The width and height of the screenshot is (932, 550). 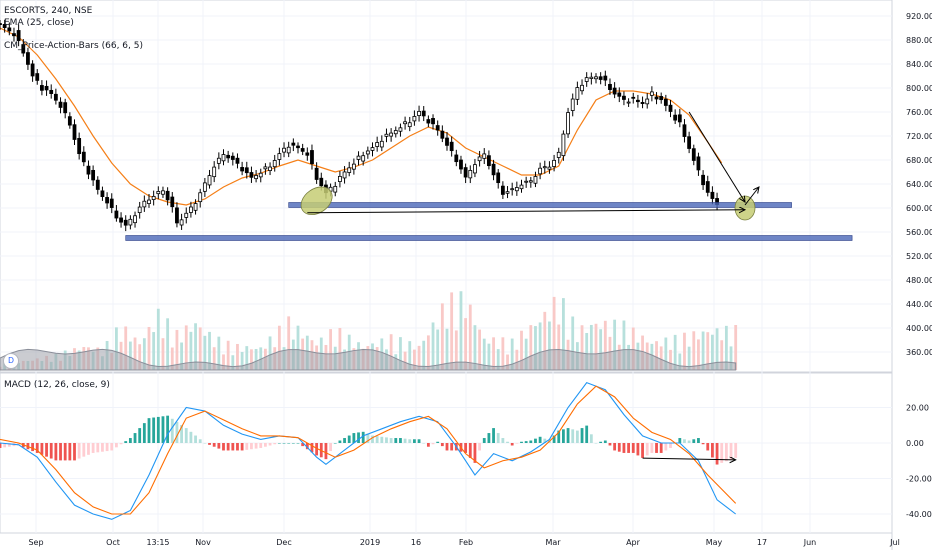 I want to click on price-tick-label: 920.00, so click(x=919, y=16).